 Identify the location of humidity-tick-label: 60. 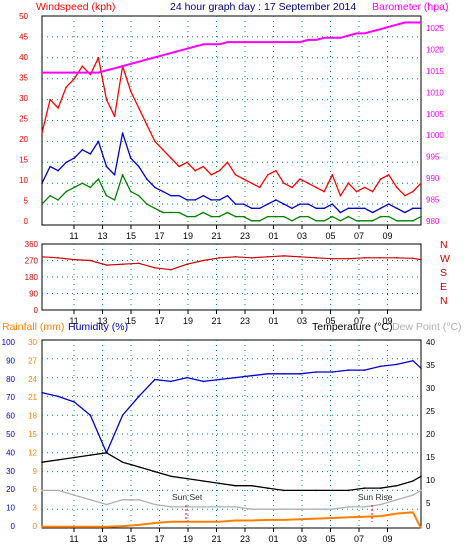
(10, 416).